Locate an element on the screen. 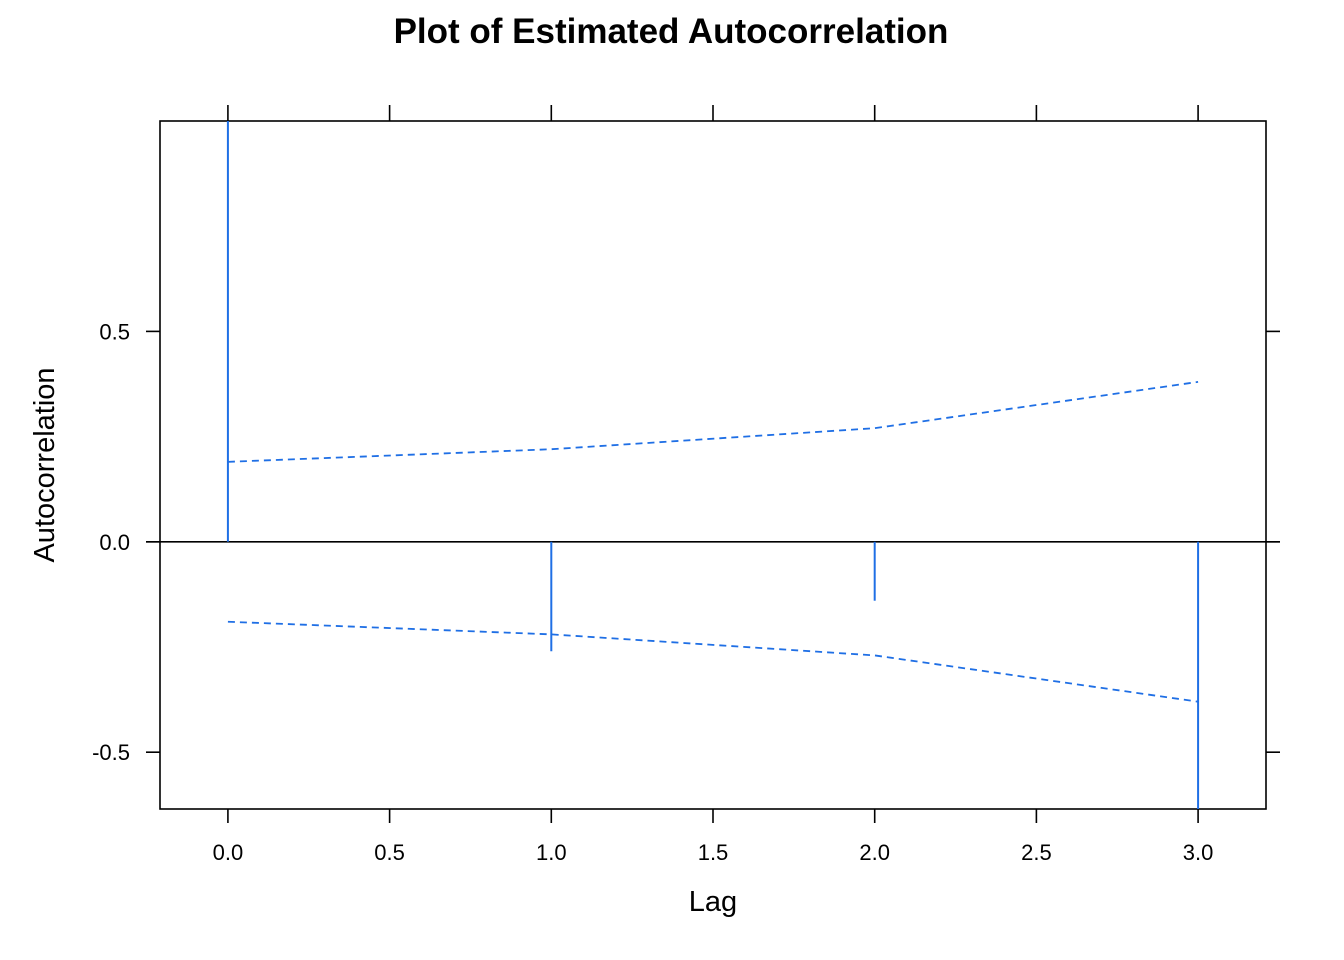  x-tick-label: 1.5 is located at coordinates (713, 852).